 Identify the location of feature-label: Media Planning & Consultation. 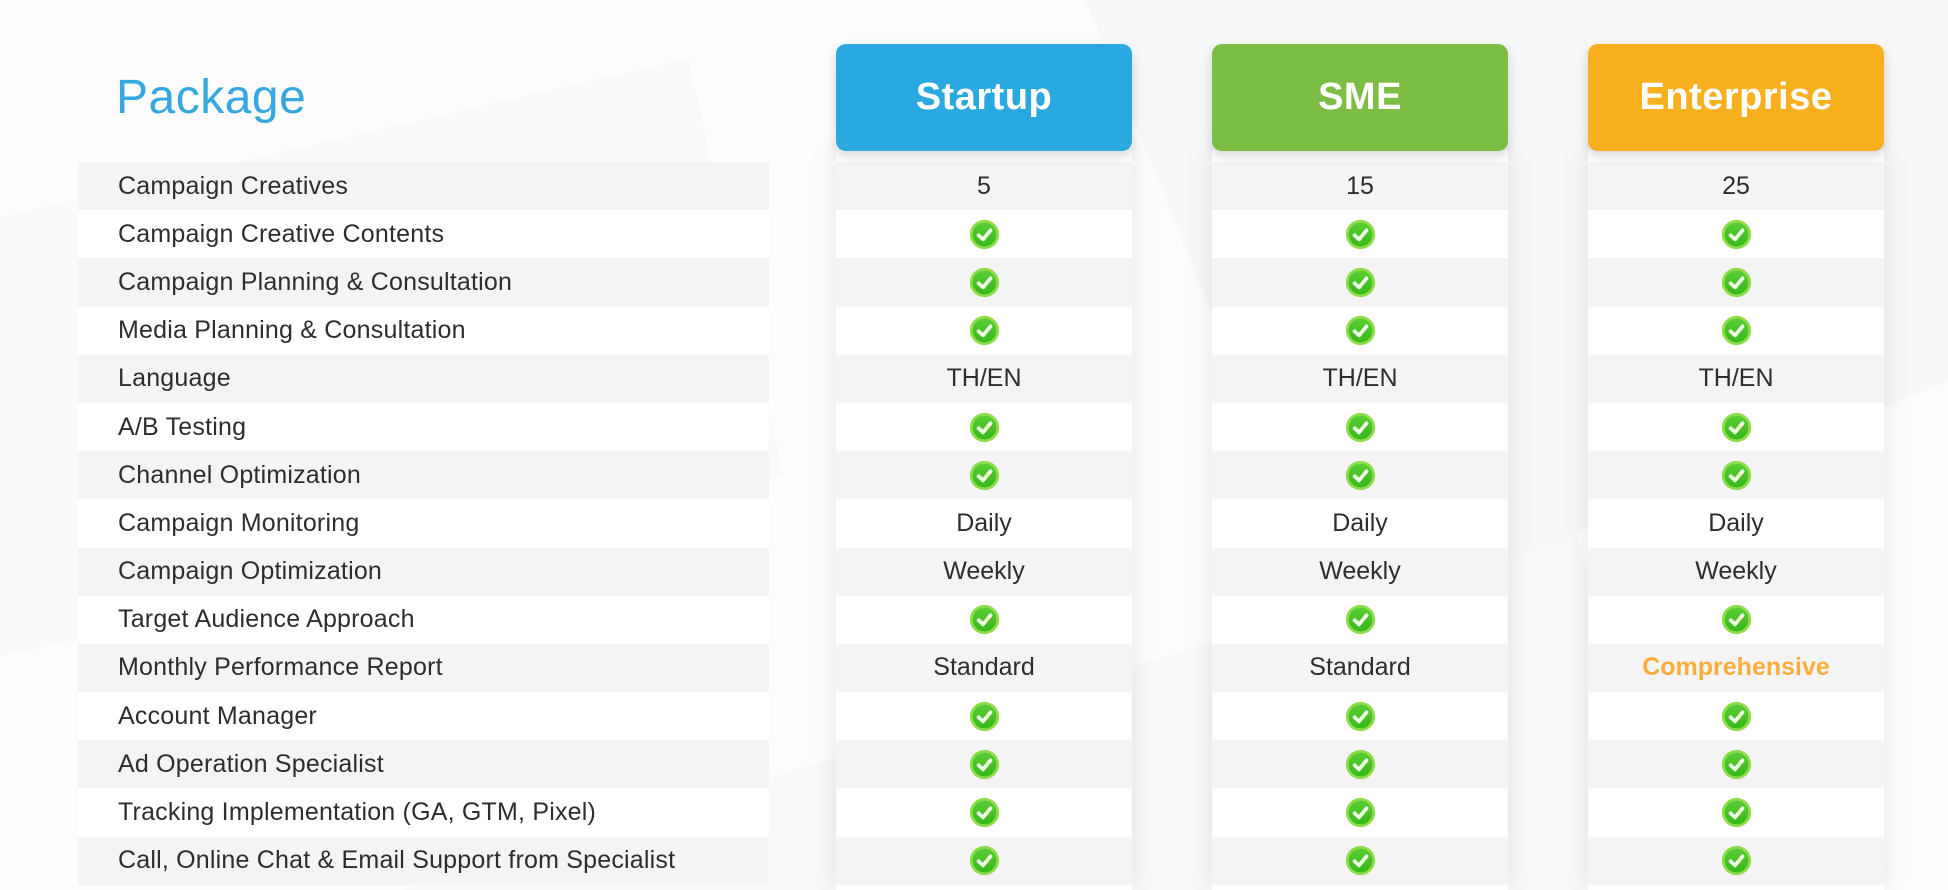
(423, 330).